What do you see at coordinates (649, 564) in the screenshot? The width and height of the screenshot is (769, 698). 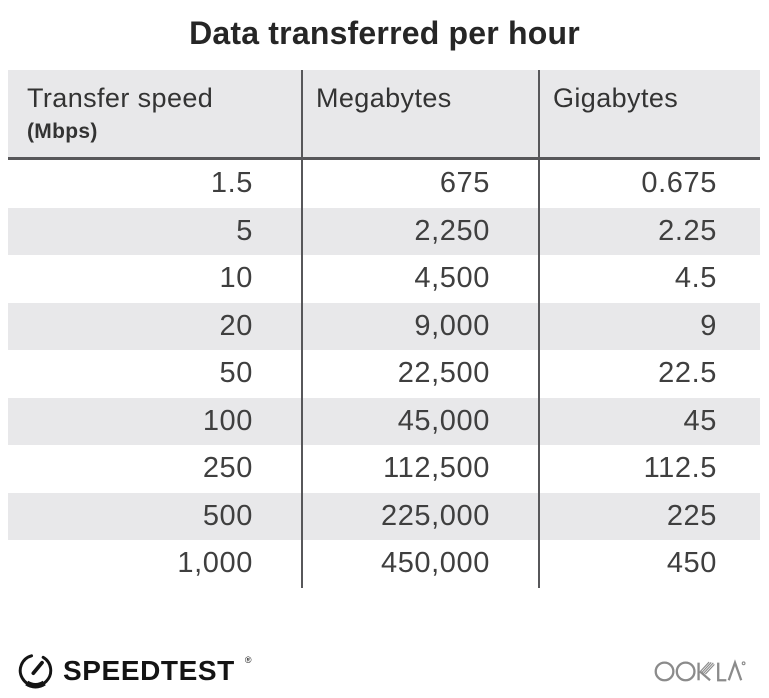 I see `table-cell: 450` at bounding box center [649, 564].